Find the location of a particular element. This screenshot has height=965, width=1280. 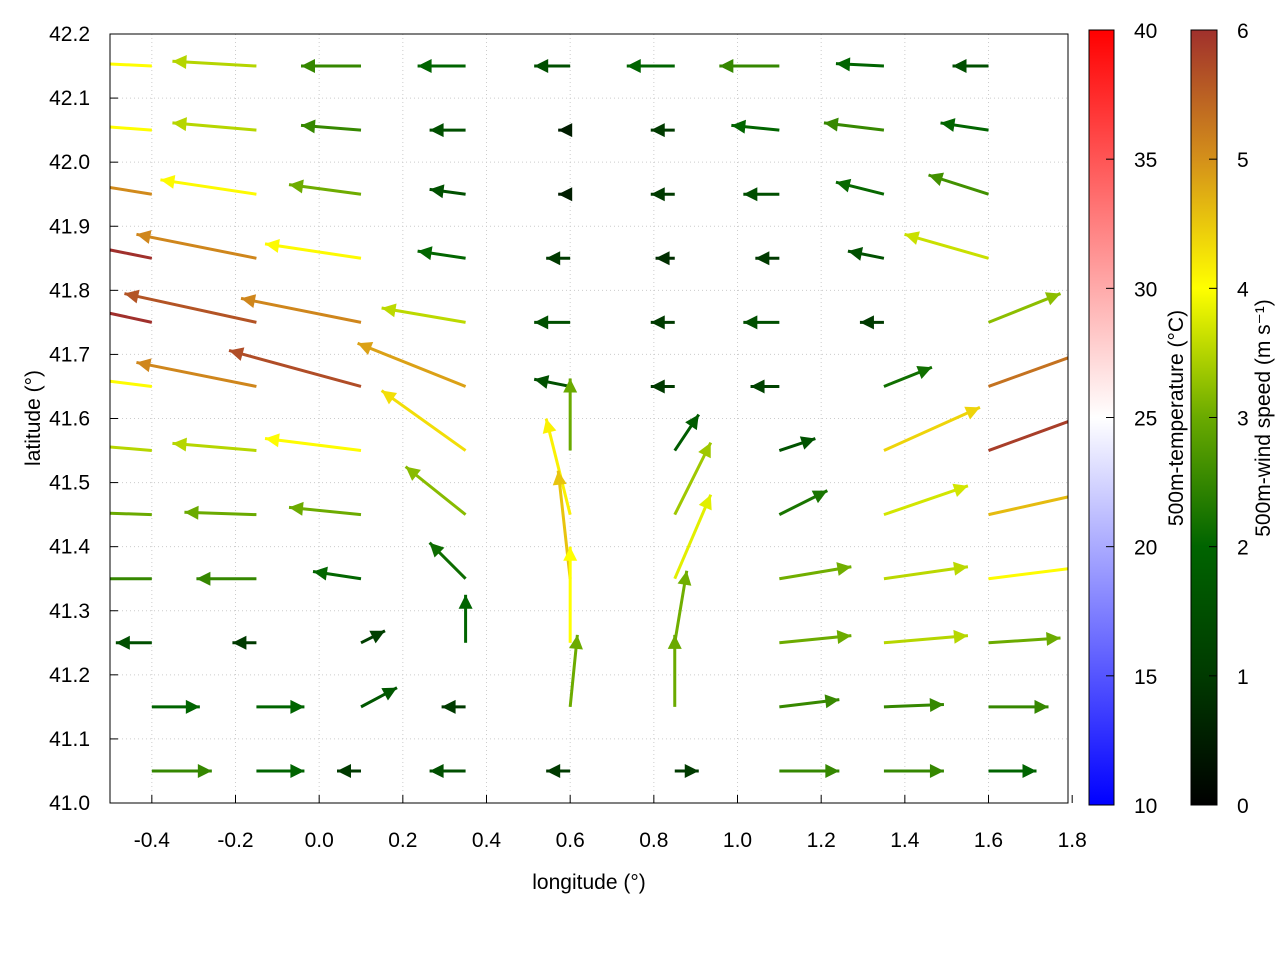

x-tick-label: 0.8 is located at coordinates (653, 840).